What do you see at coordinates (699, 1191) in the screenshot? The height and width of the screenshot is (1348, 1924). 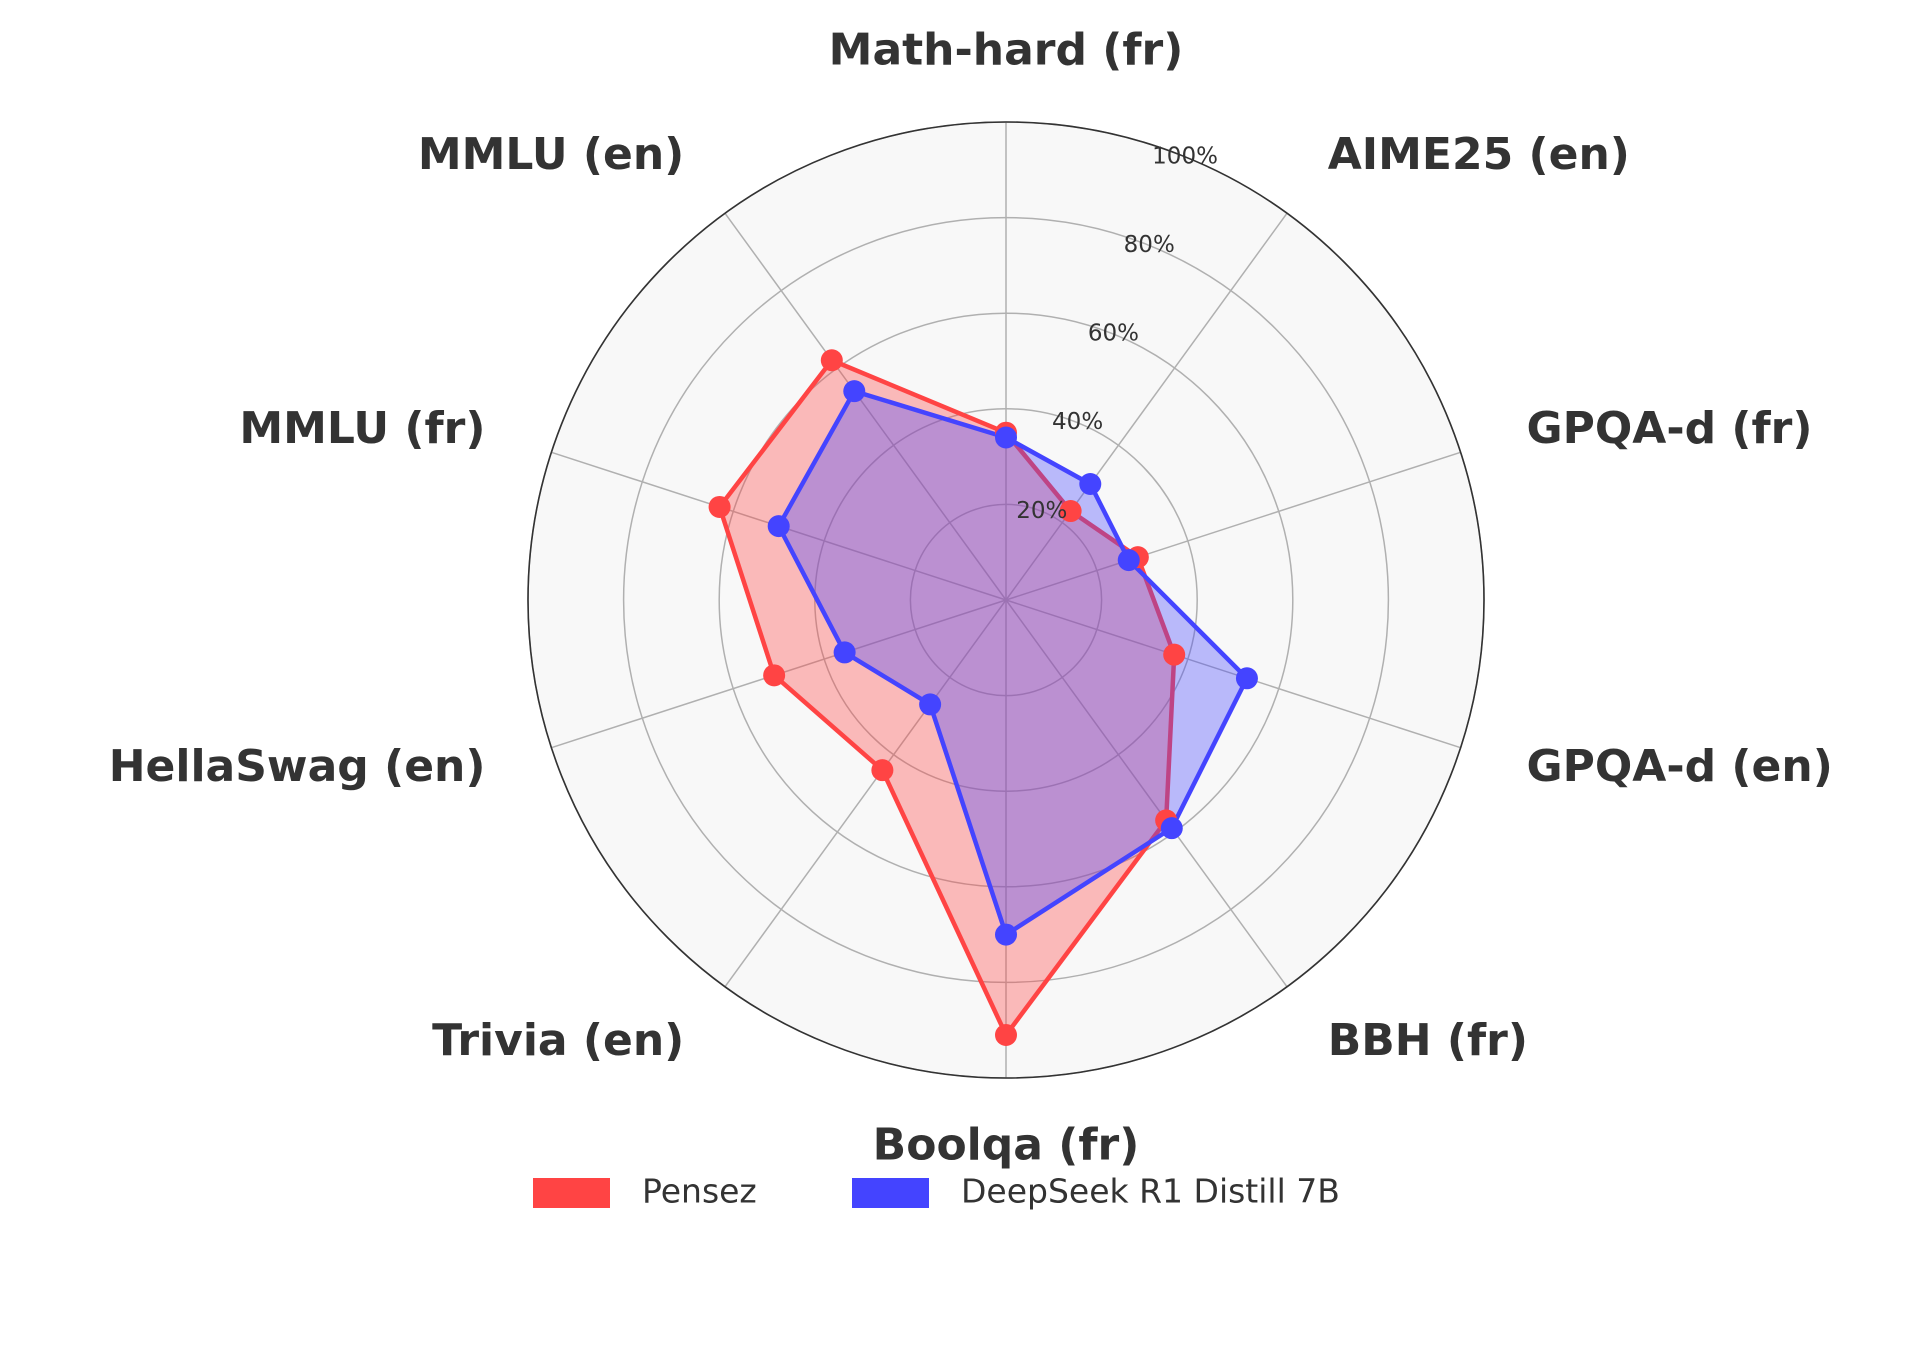 I see `legend-label: Pensez` at bounding box center [699, 1191].